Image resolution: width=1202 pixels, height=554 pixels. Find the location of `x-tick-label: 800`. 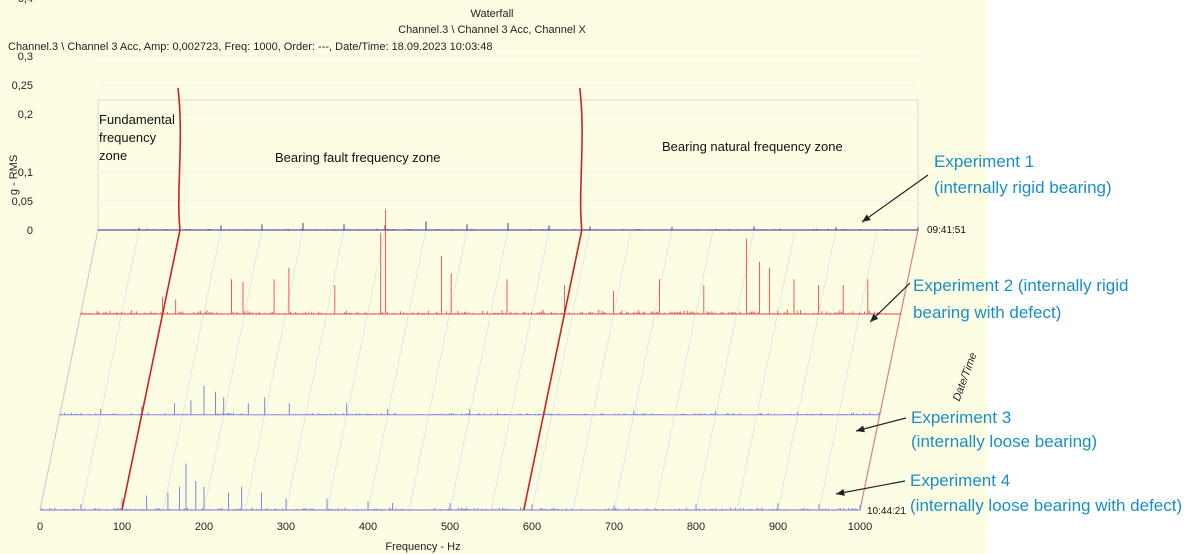

x-tick-label: 800 is located at coordinates (696, 527).